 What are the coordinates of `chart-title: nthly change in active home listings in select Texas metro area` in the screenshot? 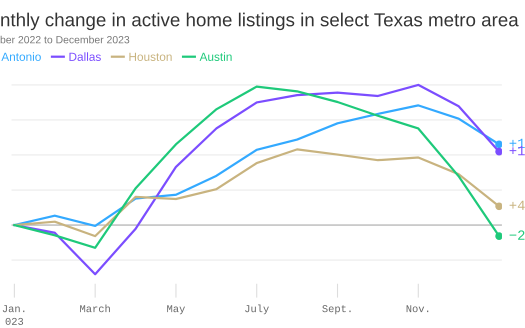 It's located at (260, 21).